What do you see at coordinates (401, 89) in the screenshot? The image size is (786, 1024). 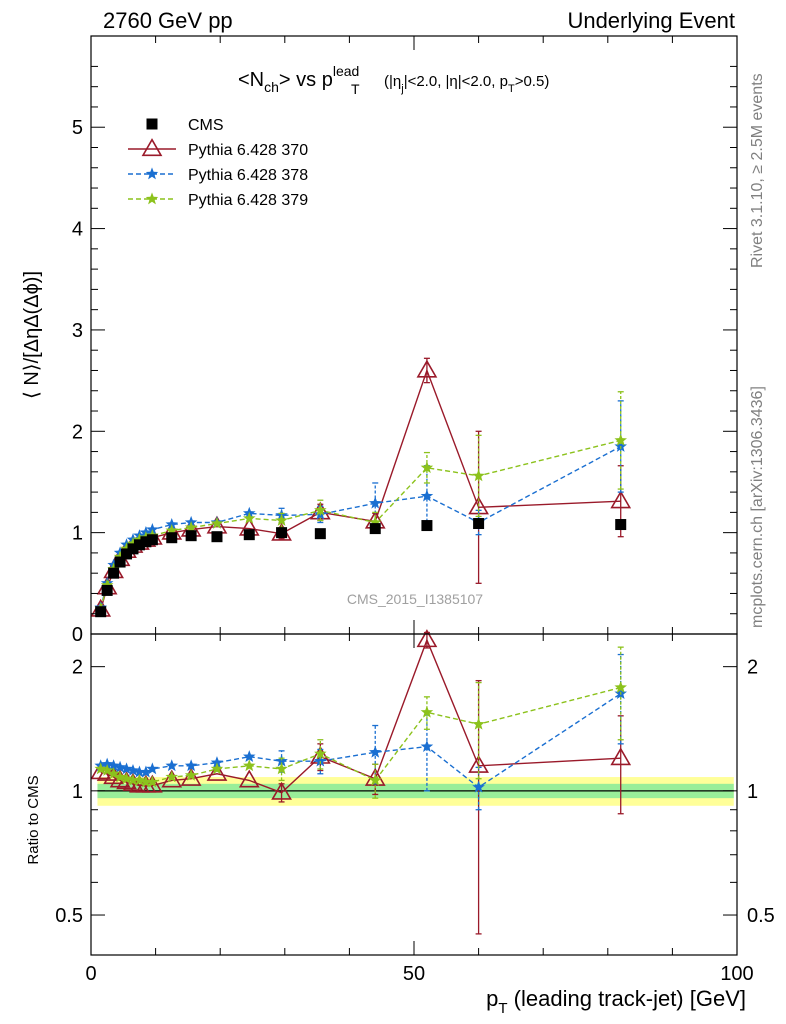 I see `title-cut-a-sub: j` at bounding box center [401, 89].